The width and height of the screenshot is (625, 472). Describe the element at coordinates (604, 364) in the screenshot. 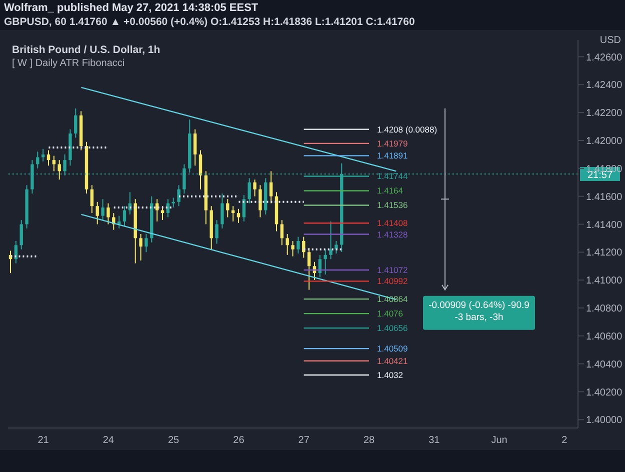

I see `y-tick-label: 1.40400` at that location.